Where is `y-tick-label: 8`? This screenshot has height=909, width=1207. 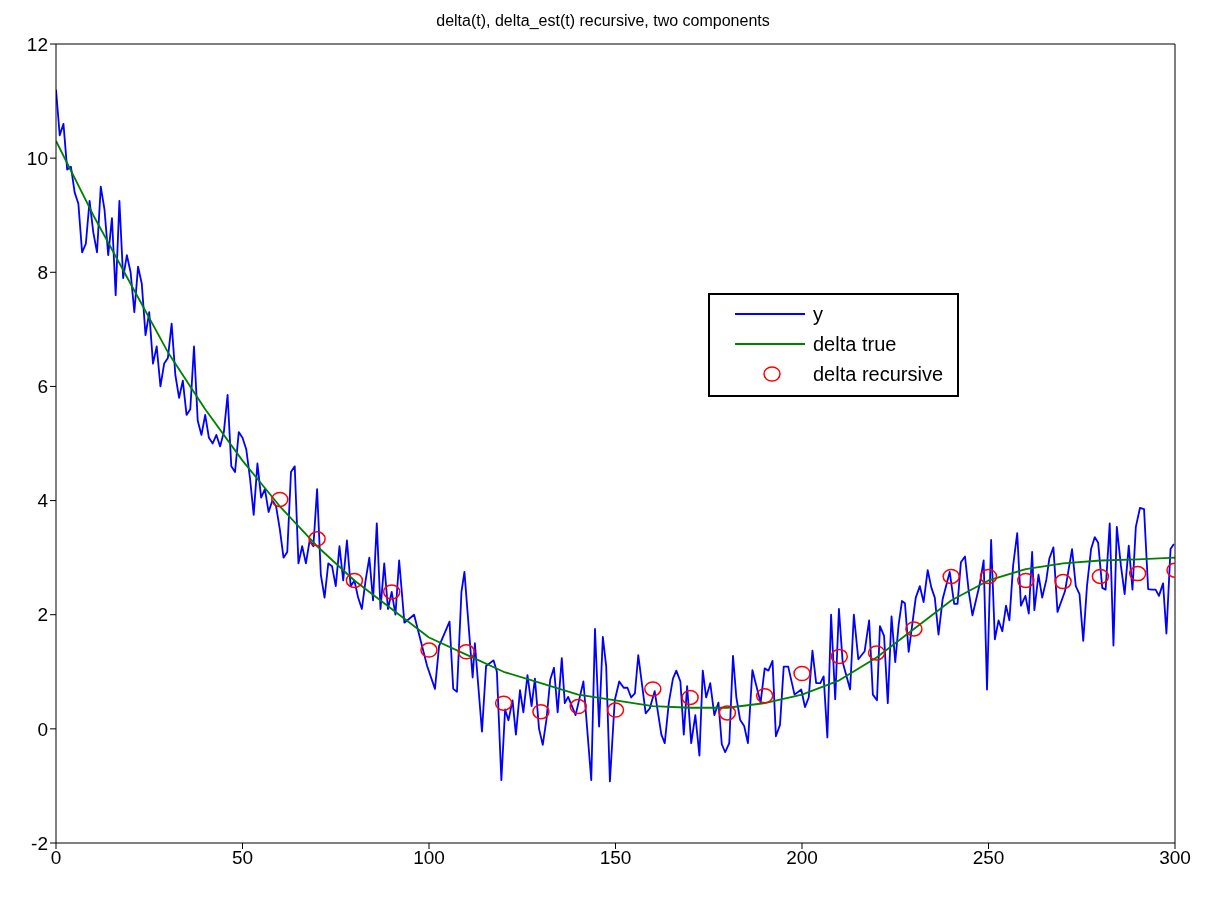 y-tick-label: 8 is located at coordinates (42, 273).